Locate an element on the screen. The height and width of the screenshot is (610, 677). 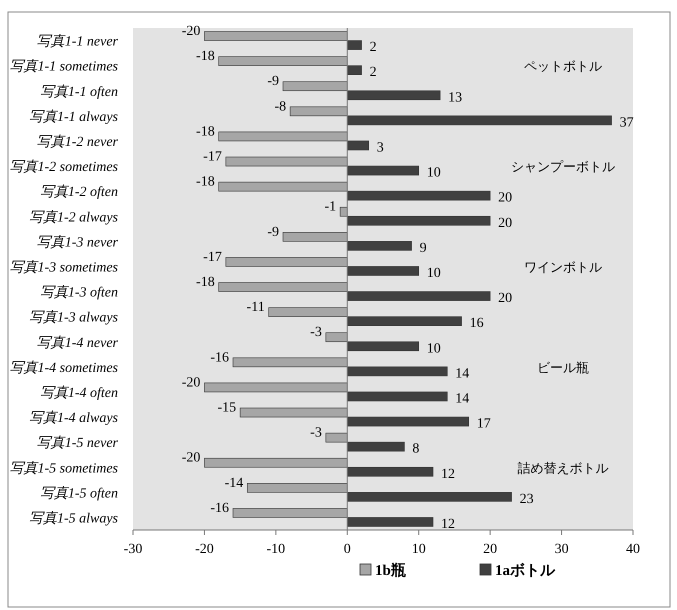
y-tick-label: 写真1-1 always is located at coordinates (73, 116).